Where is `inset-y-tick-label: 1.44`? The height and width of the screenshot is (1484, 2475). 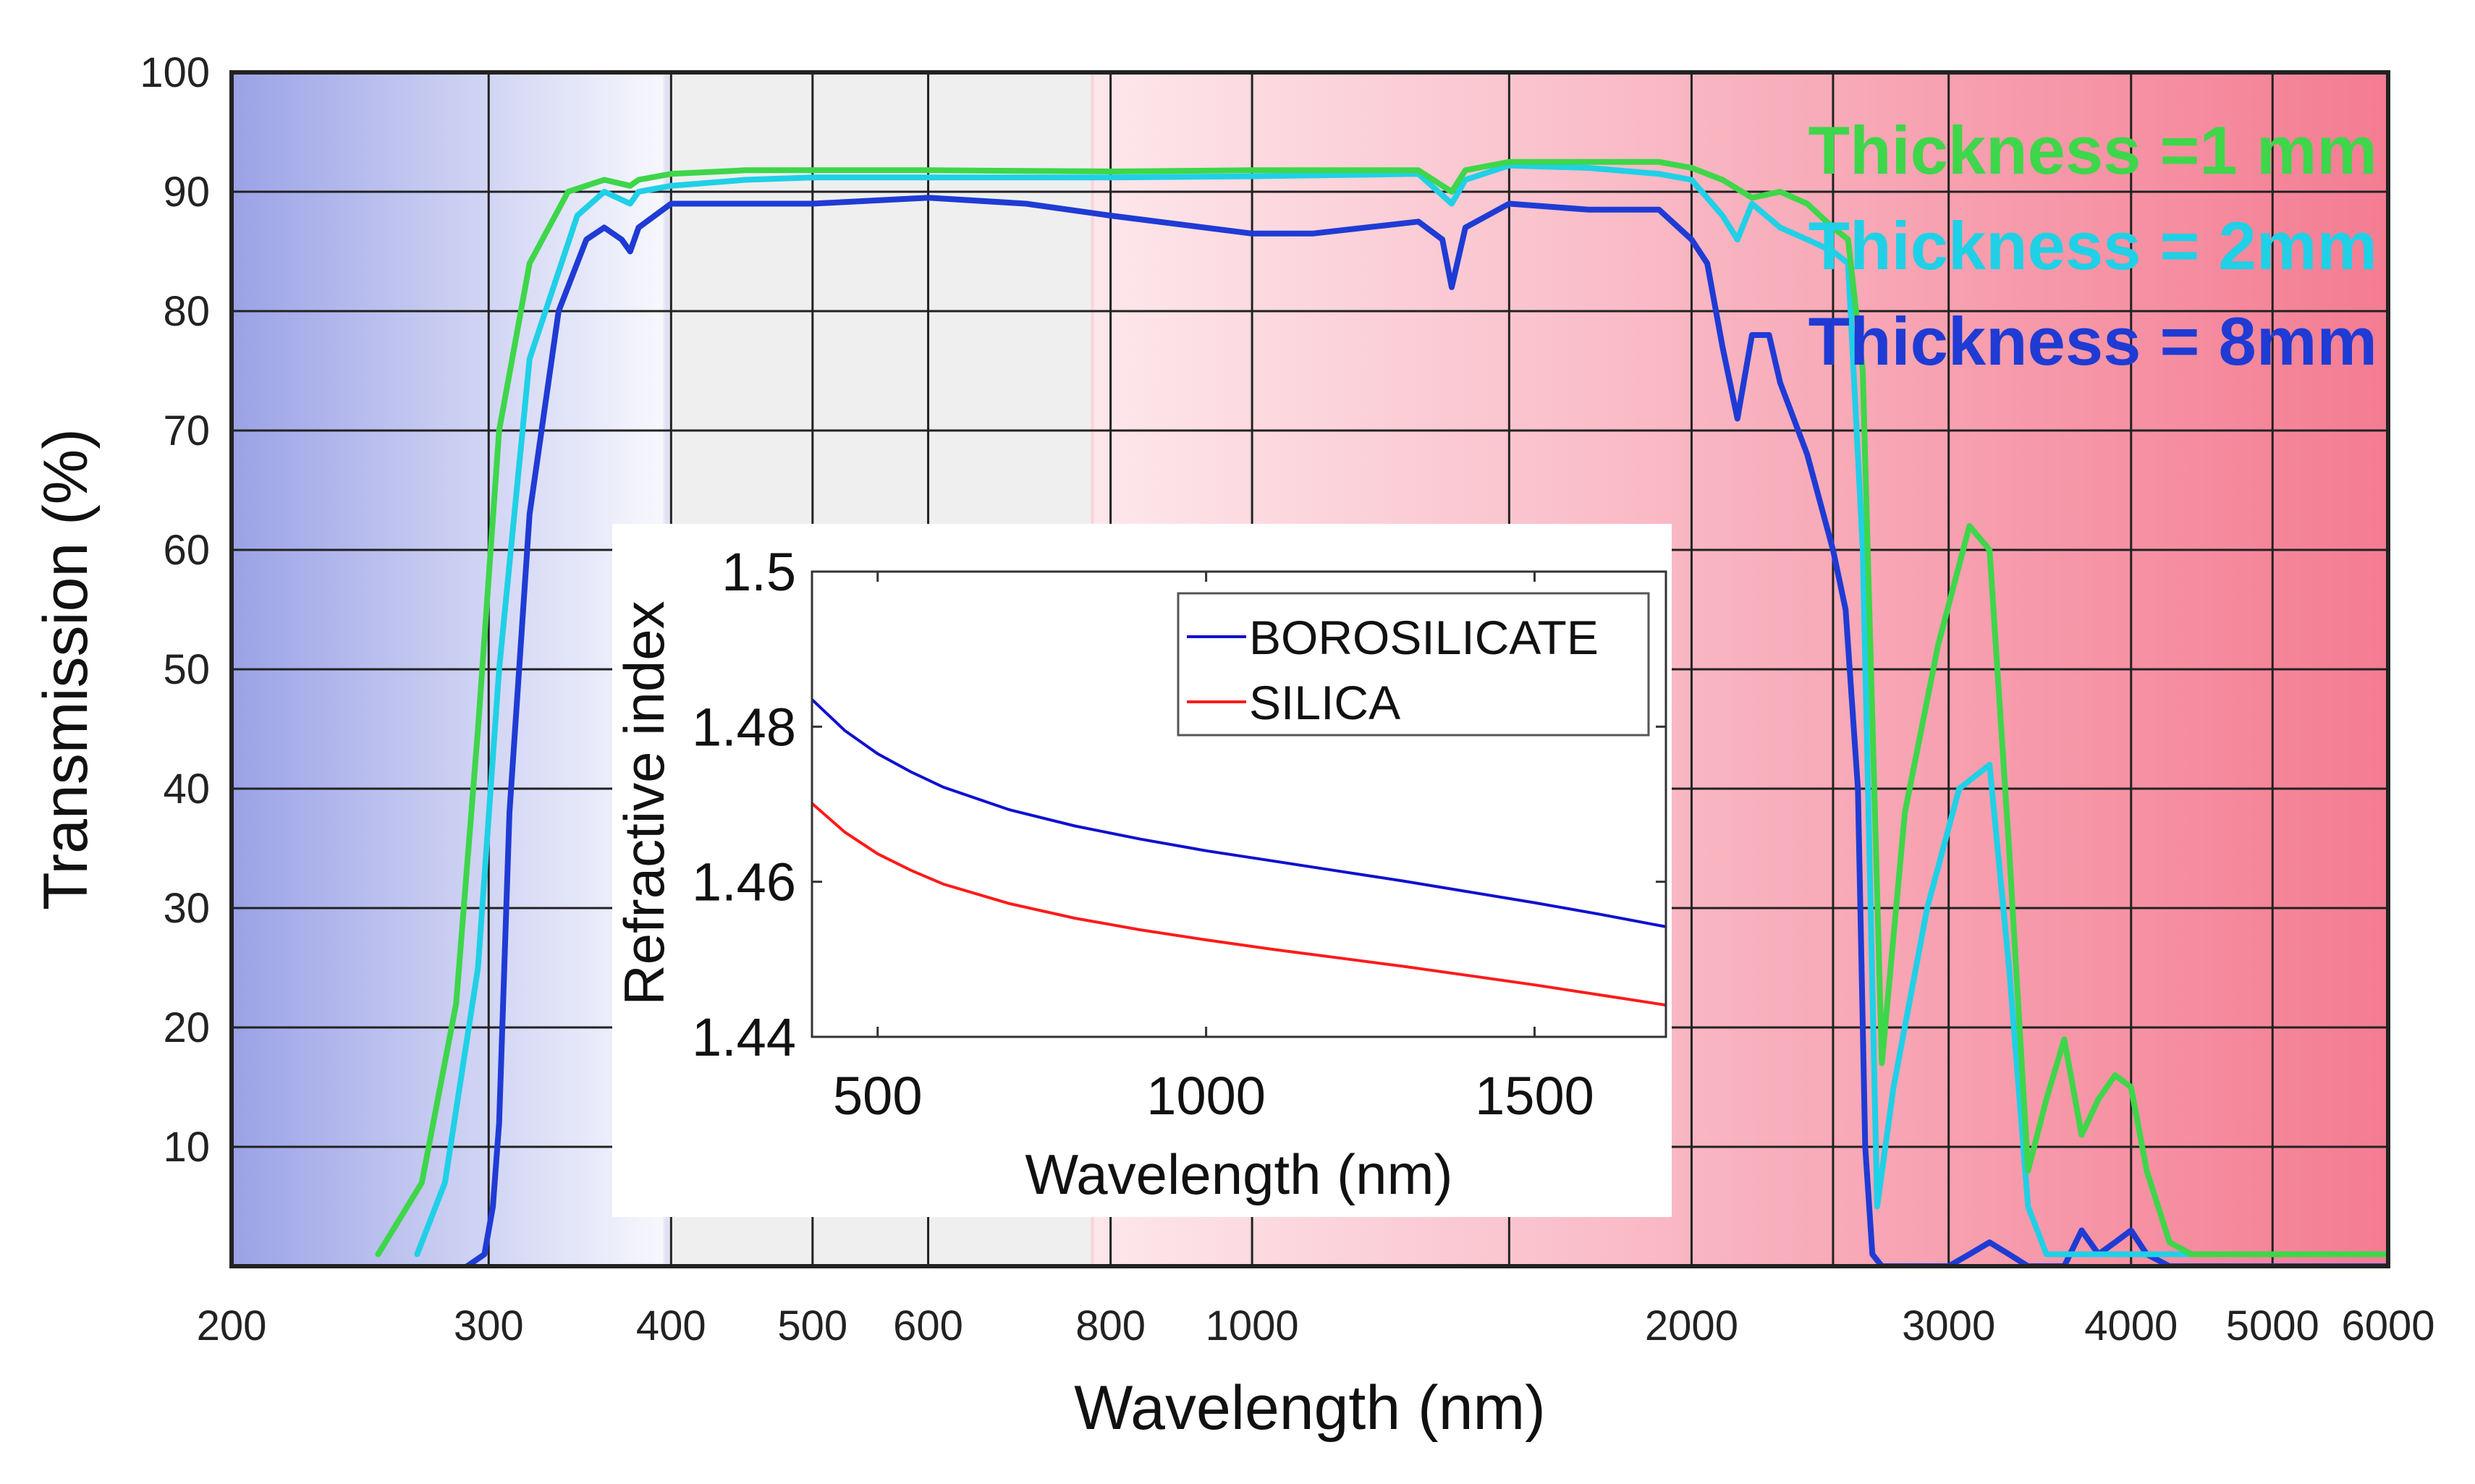 inset-y-tick-label: 1.44 is located at coordinates (744, 1037).